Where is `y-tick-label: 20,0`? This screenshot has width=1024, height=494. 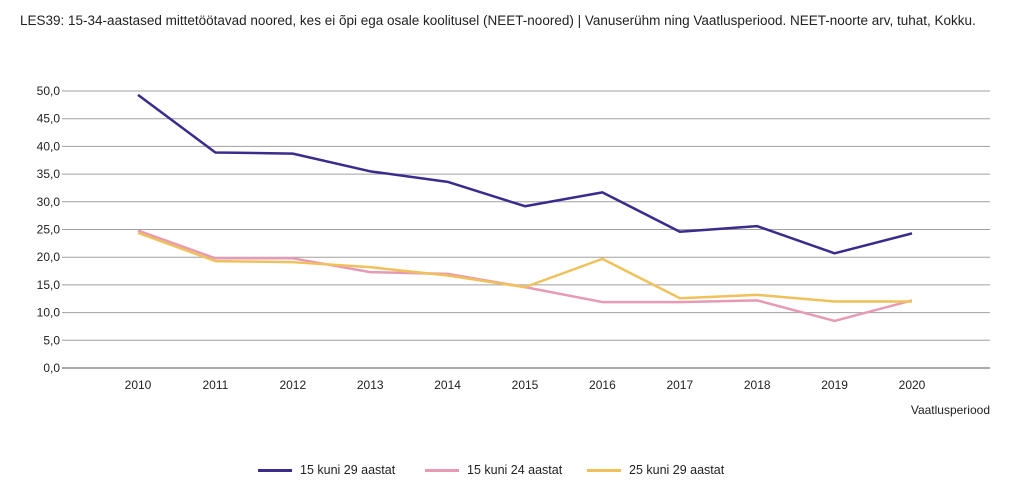 y-tick-label: 20,0 is located at coordinates (49, 257).